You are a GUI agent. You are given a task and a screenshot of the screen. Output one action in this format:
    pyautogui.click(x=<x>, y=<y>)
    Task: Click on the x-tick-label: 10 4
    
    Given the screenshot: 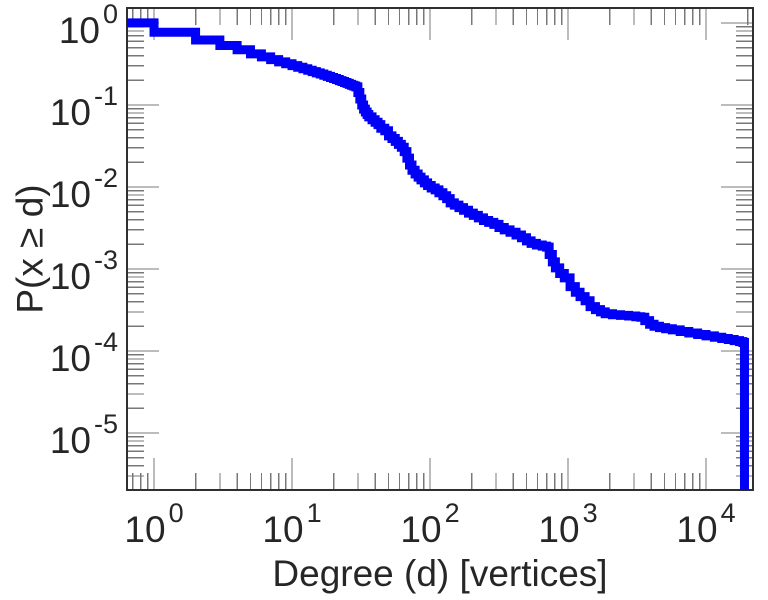 What is the action you would take?
    pyautogui.click(x=705, y=524)
    